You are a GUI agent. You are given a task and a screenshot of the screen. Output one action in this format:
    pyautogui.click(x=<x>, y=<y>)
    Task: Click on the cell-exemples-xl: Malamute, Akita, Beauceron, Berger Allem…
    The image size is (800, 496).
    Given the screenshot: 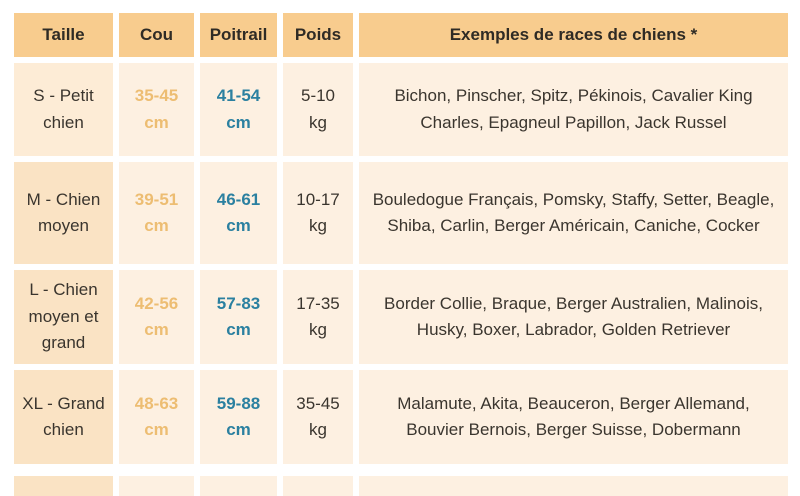 What is the action you would take?
    pyautogui.click(x=573, y=417)
    